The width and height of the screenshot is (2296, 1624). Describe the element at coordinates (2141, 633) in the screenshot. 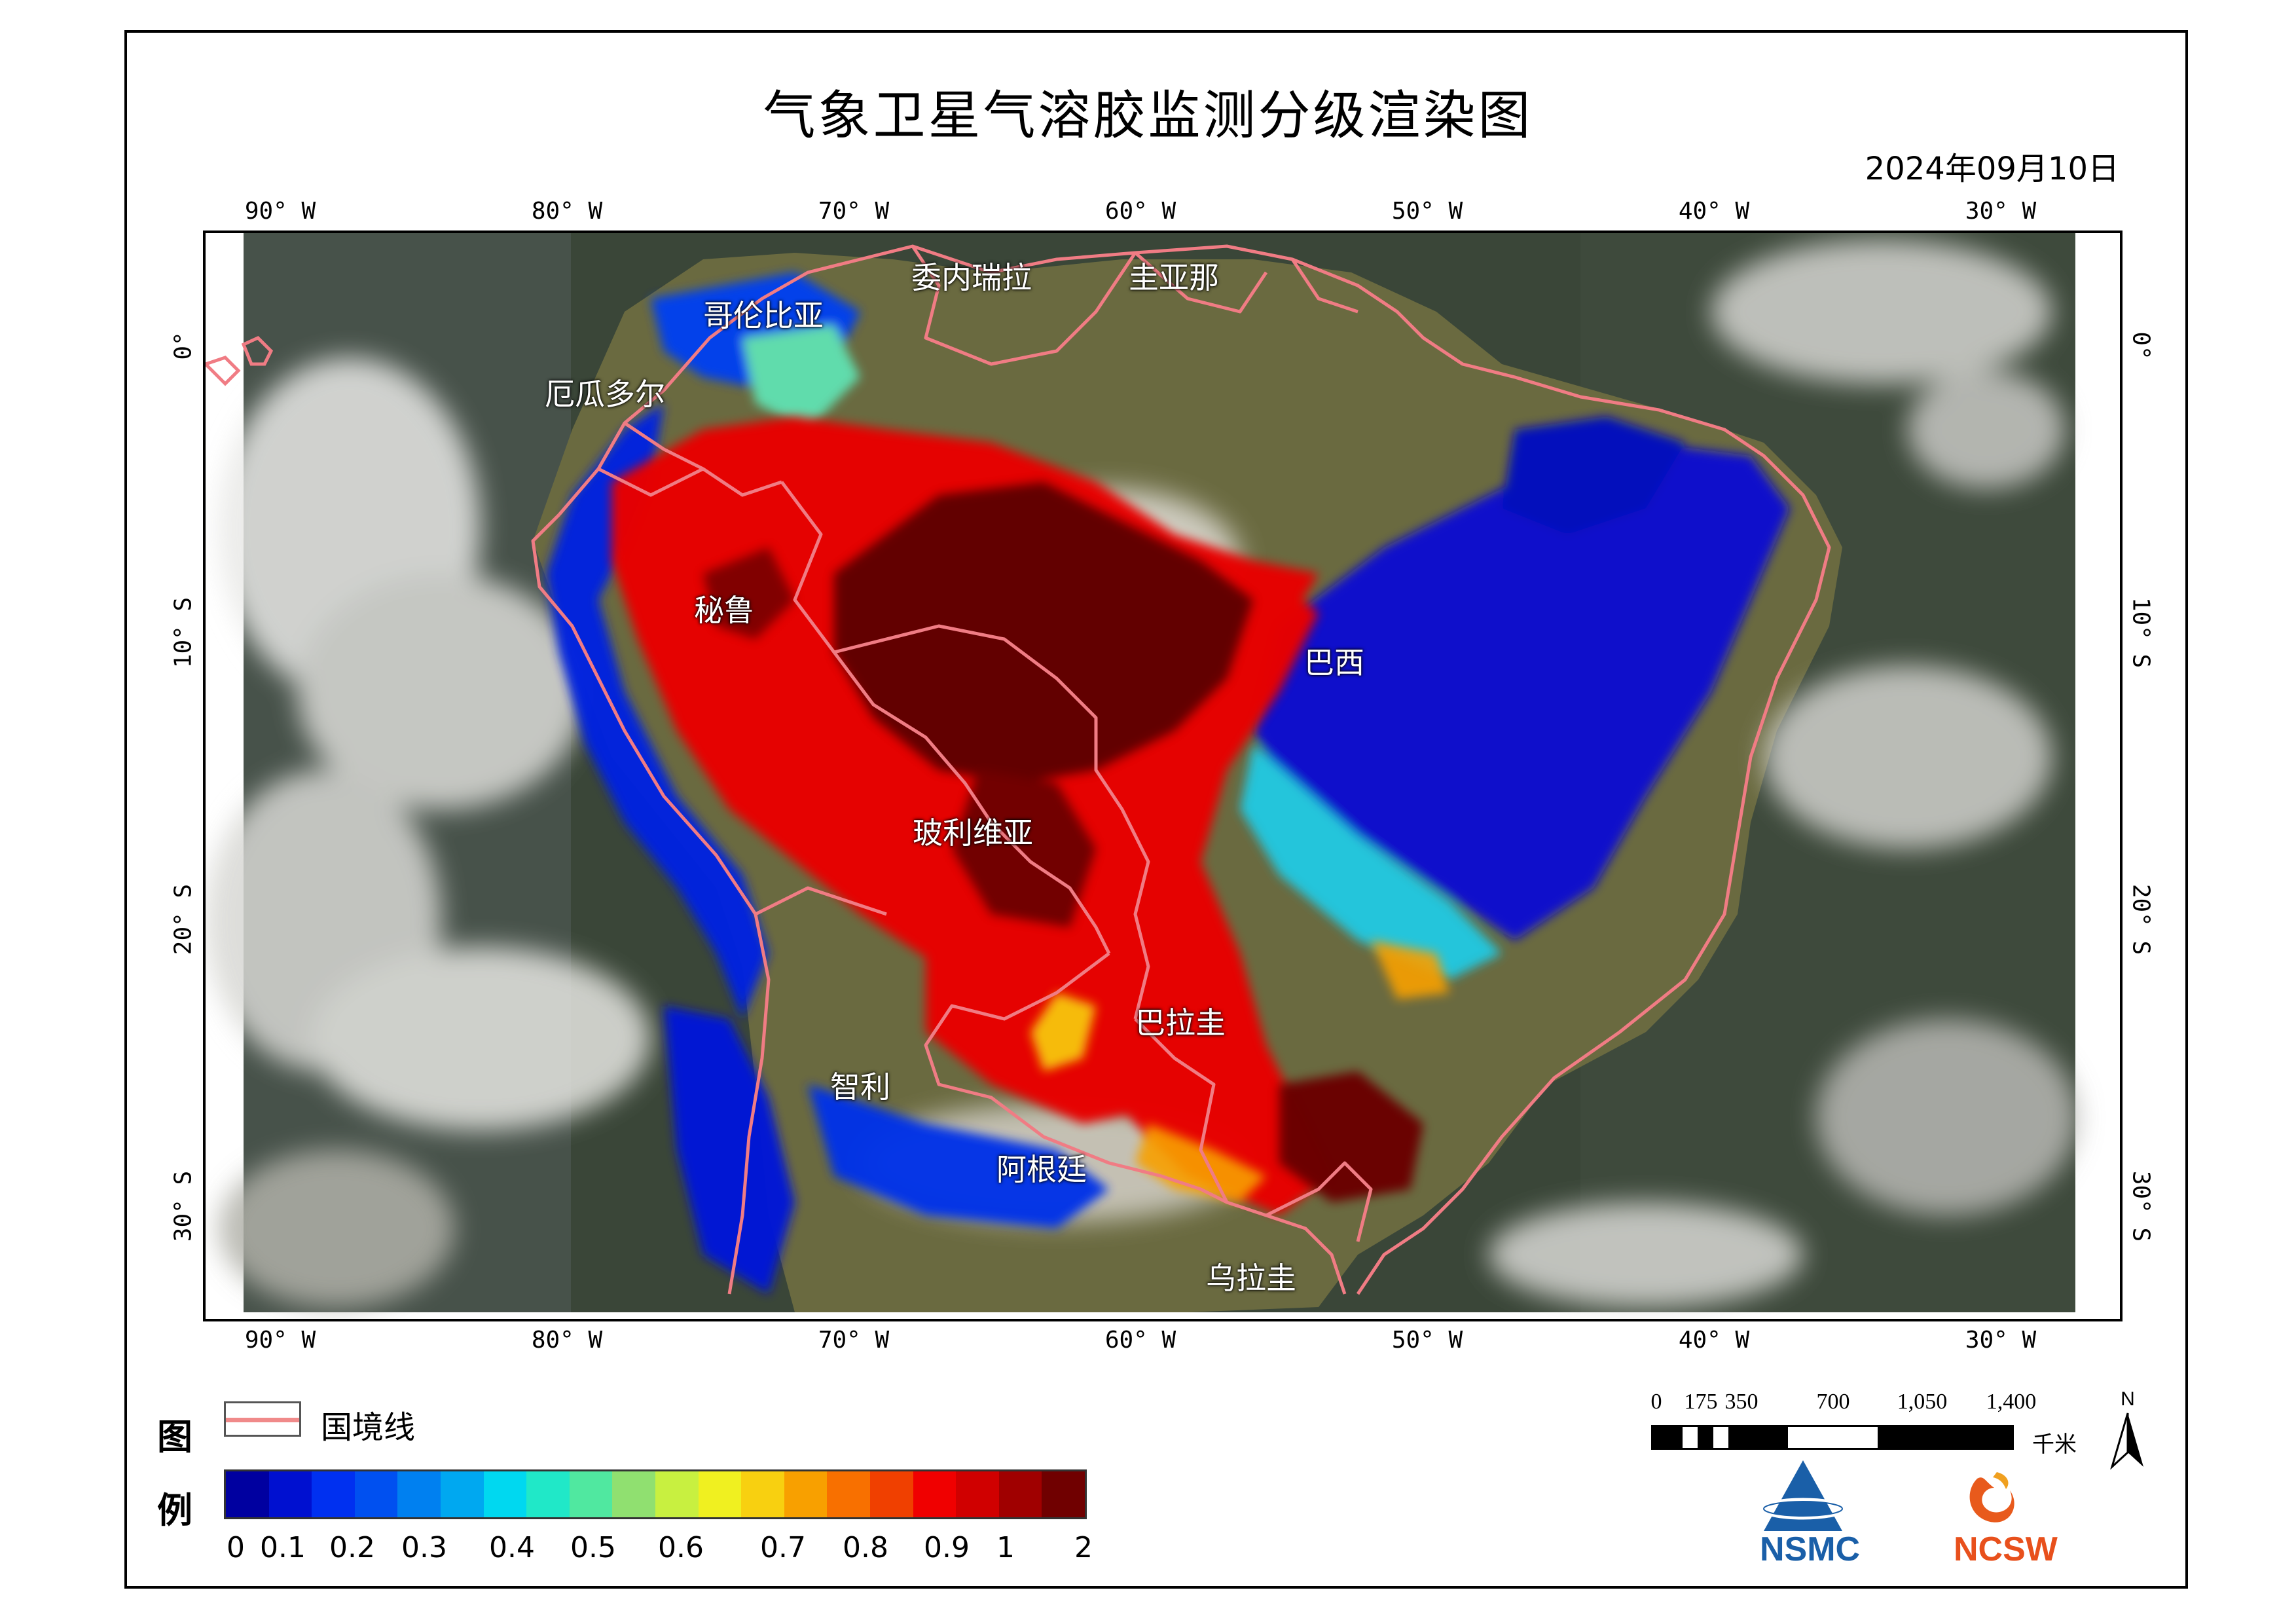

I see `tick-right-10s: 10° S` at that location.